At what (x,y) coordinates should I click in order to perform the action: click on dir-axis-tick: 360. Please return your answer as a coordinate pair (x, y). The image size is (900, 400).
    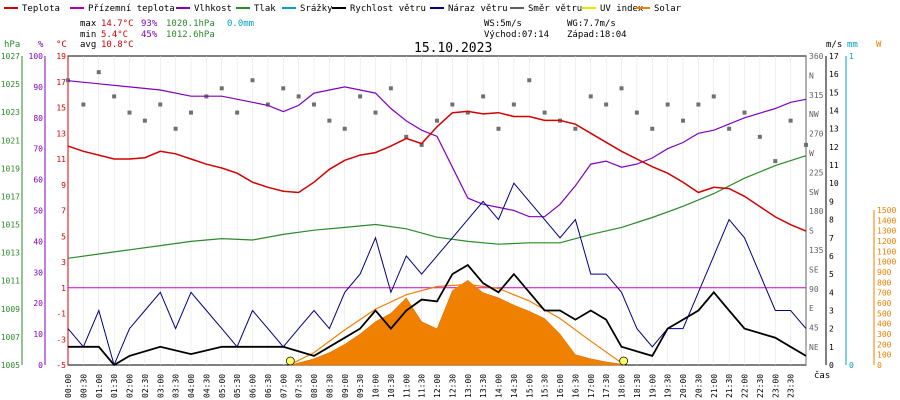
    Looking at the image, I should click on (816, 56).